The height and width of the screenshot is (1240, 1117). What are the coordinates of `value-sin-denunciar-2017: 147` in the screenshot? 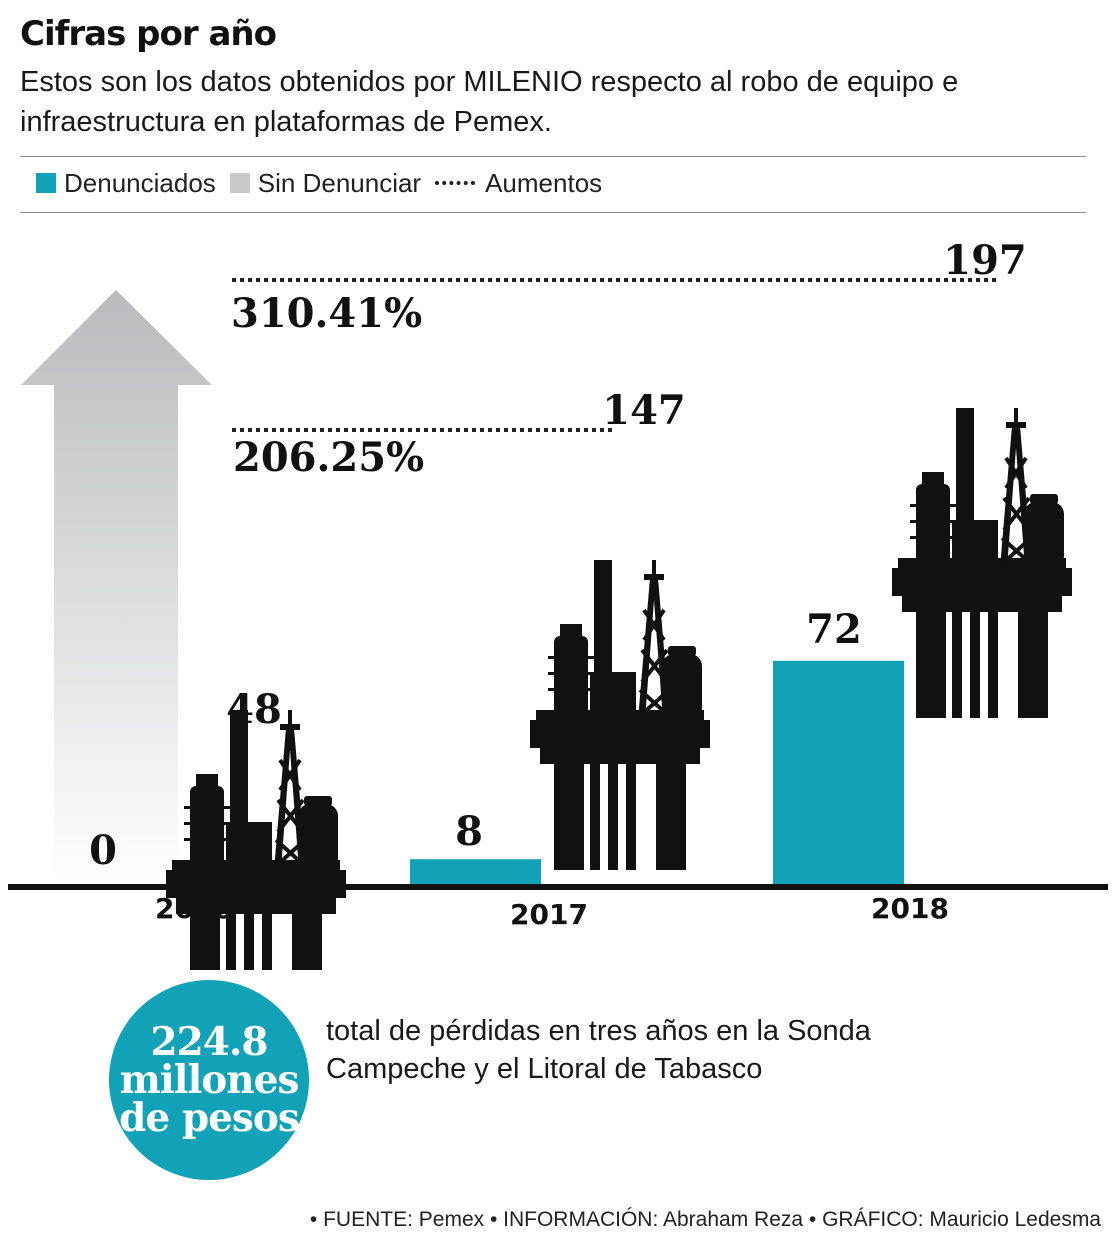 It's located at (644, 410).